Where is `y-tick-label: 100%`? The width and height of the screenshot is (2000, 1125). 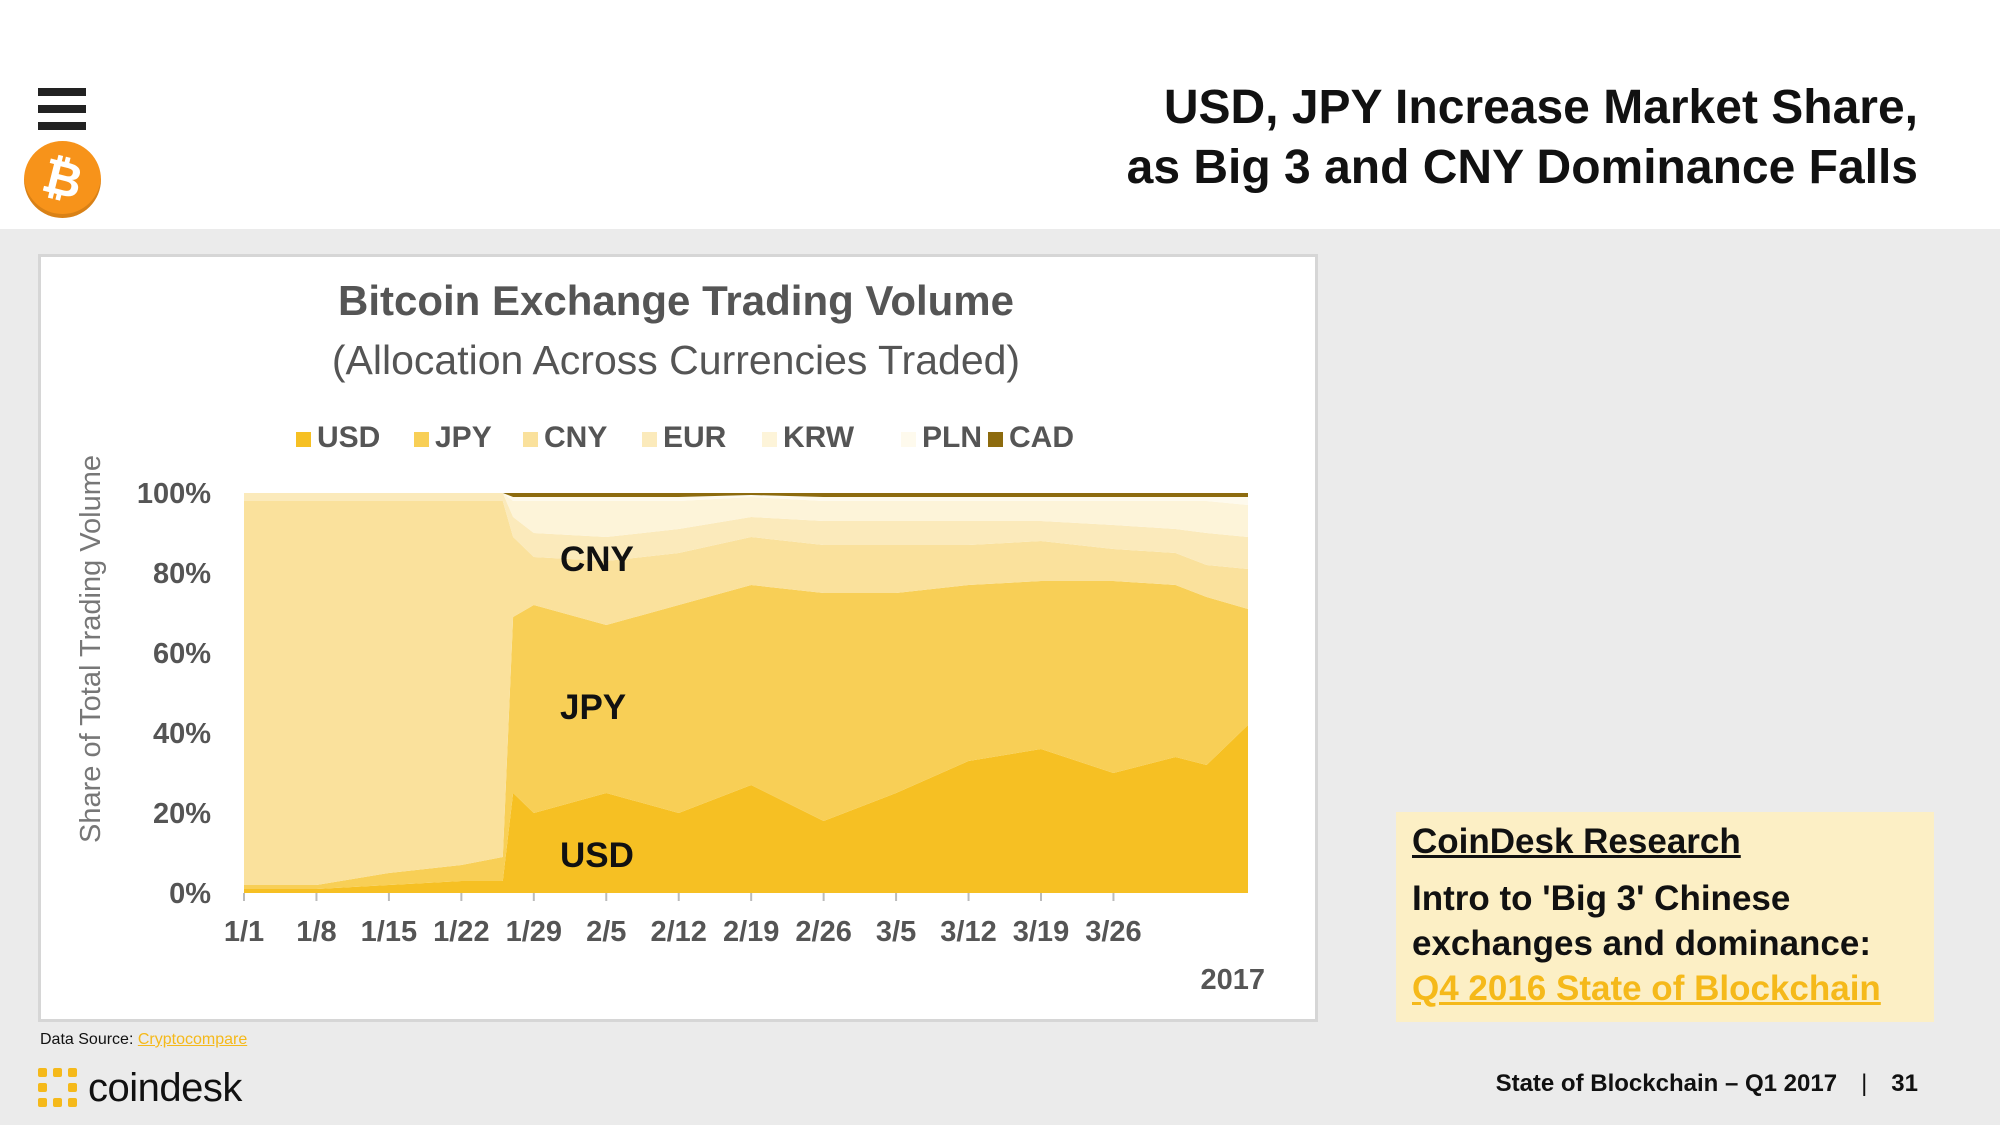
y-tick-label: 100% is located at coordinates (174, 494).